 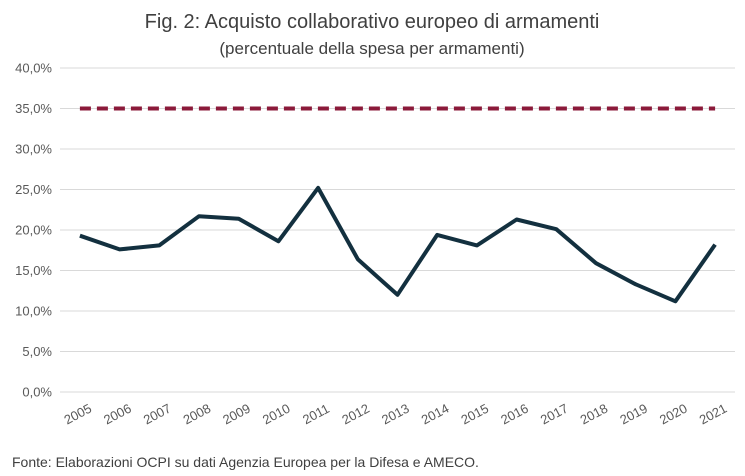 What do you see at coordinates (37, 392) in the screenshot?
I see `y-tick-label: 0,0%` at bounding box center [37, 392].